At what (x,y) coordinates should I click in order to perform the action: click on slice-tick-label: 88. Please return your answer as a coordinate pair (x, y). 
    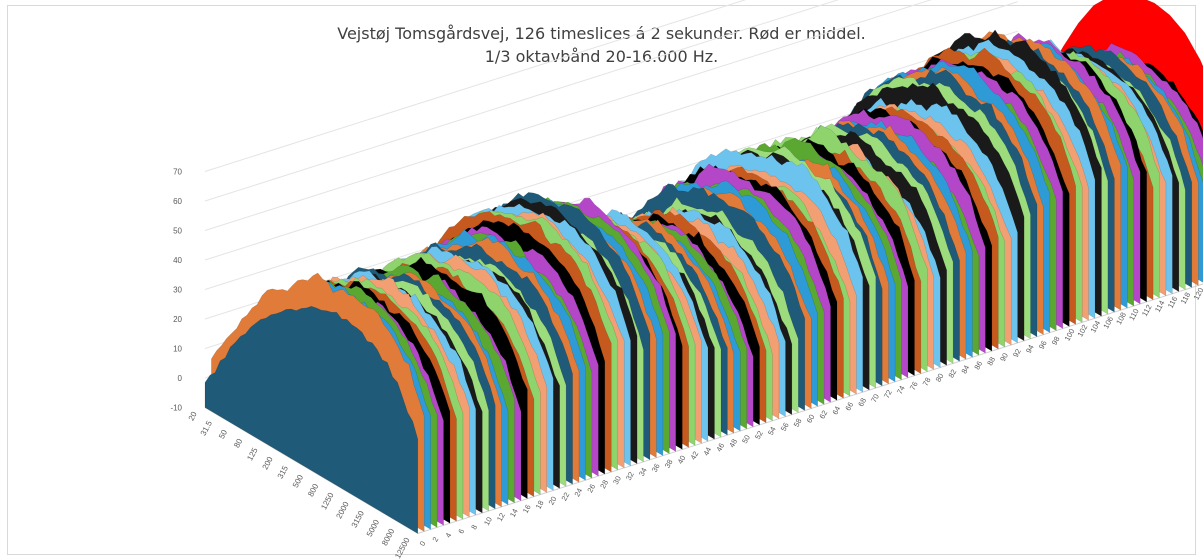
    Looking at the image, I should click on (991, 361).